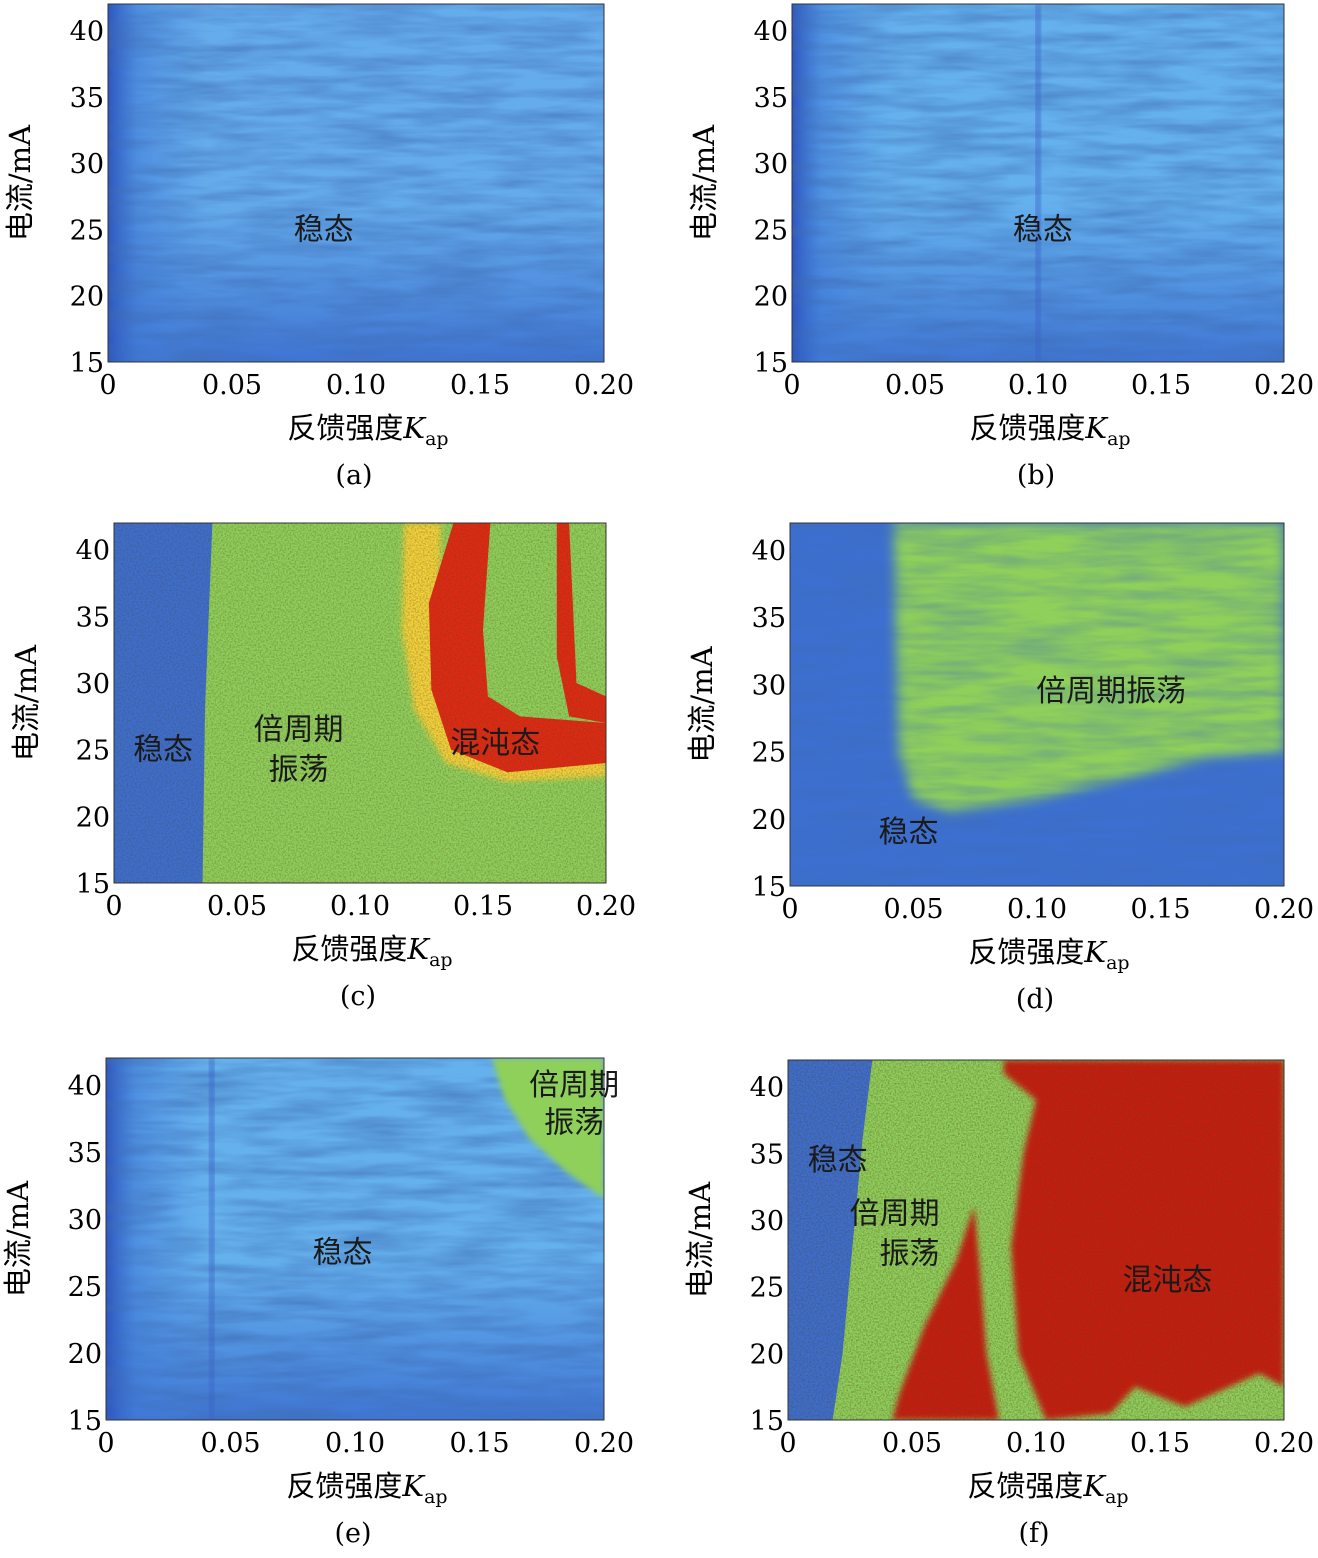 This screenshot has width=1318, height=1558. I want to click on region-period-doubling, so click(547, 1128).